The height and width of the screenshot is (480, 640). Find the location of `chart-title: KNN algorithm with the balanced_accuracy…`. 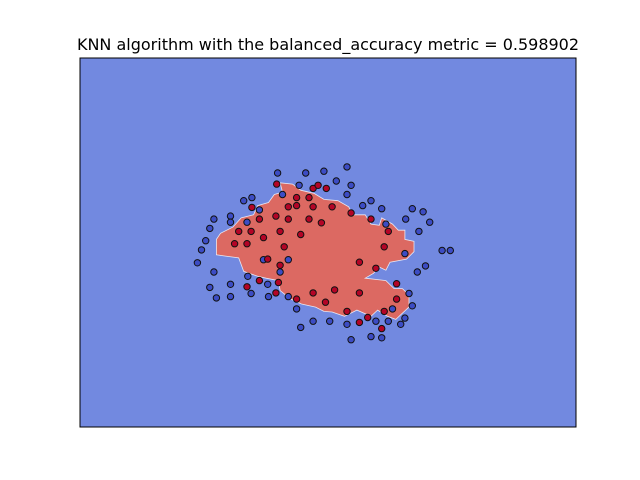

chart-title: KNN algorithm with the balanced_accuracy… is located at coordinates (328, 45).